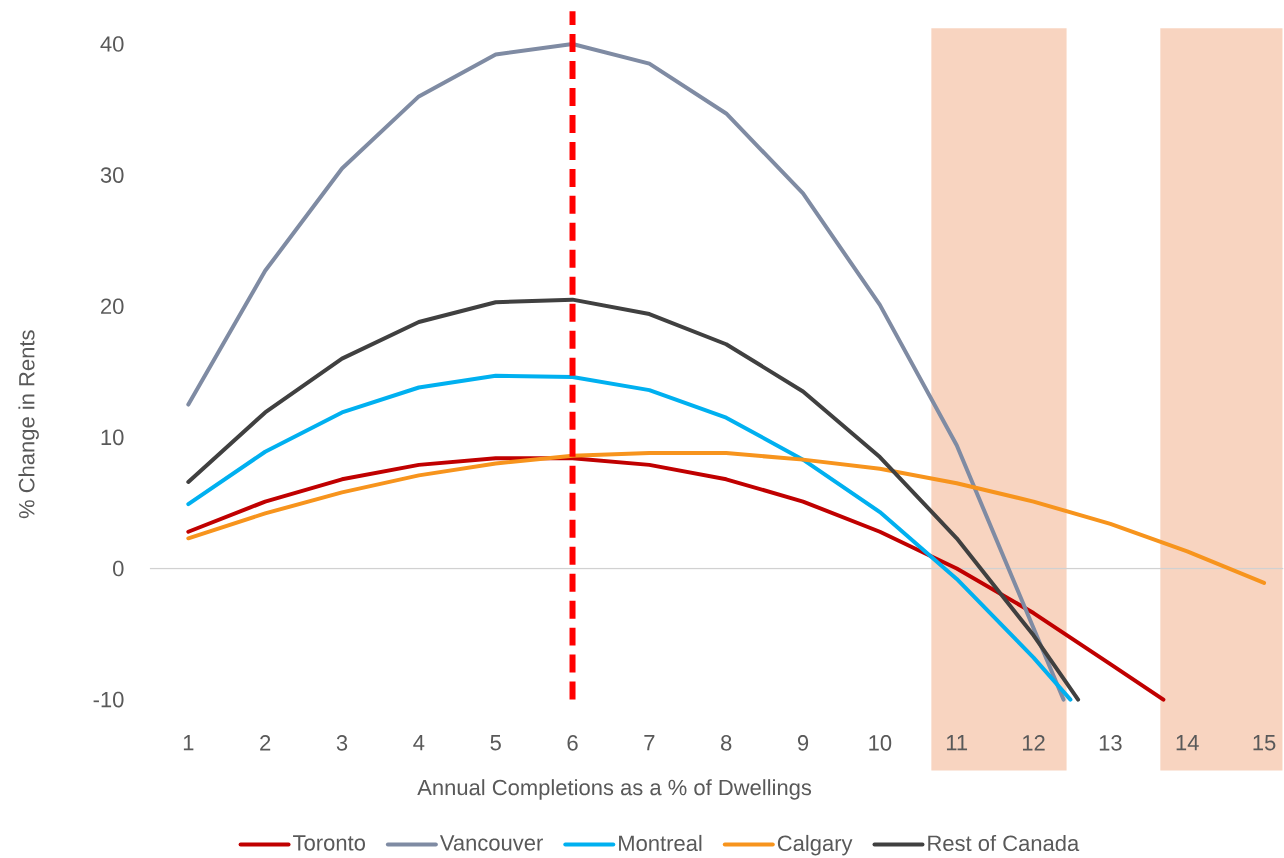  Describe the element at coordinates (188, 743) in the screenshot. I see `x-tick-label: 1` at that location.